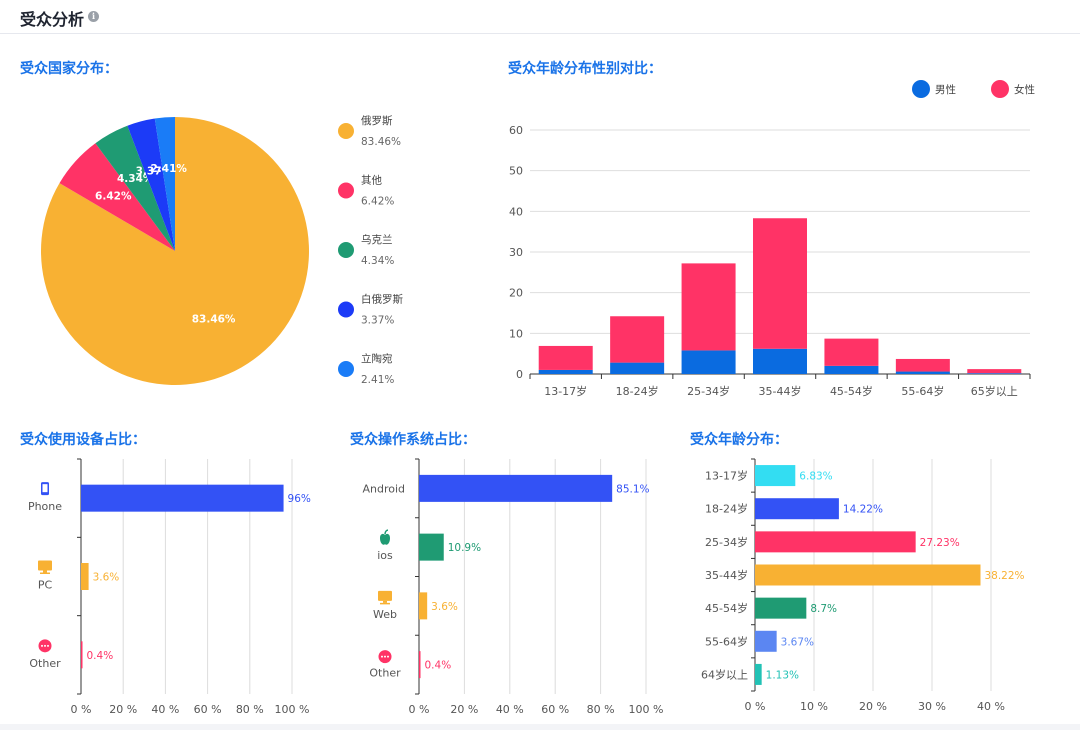 This screenshot has width=1080, height=730. Describe the element at coordinates (726, 641) in the screenshot. I see `y-category-label: 55-64岁` at that location.